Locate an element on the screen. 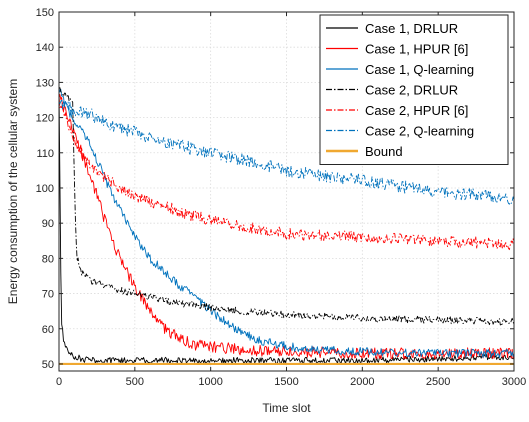 The width and height of the screenshot is (529, 422). legend-label-3: Case 2, DRLUR is located at coordinates (411, 90).